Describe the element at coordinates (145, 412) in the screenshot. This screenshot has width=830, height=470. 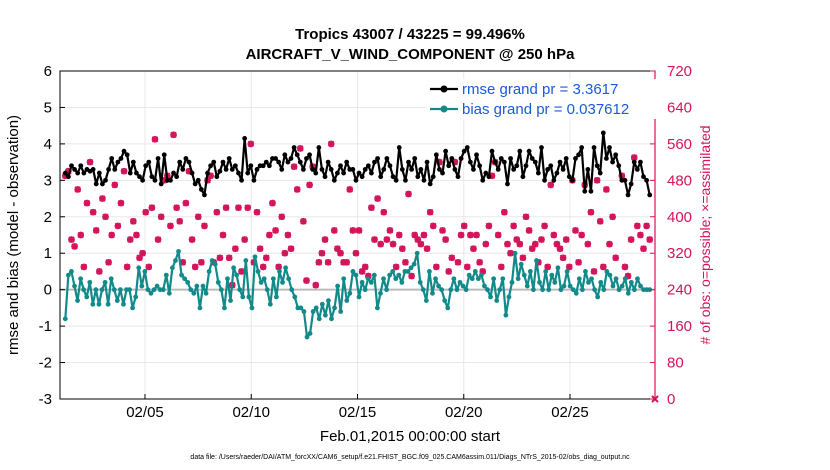
I see `x-tick-label: 02/05` at that location.